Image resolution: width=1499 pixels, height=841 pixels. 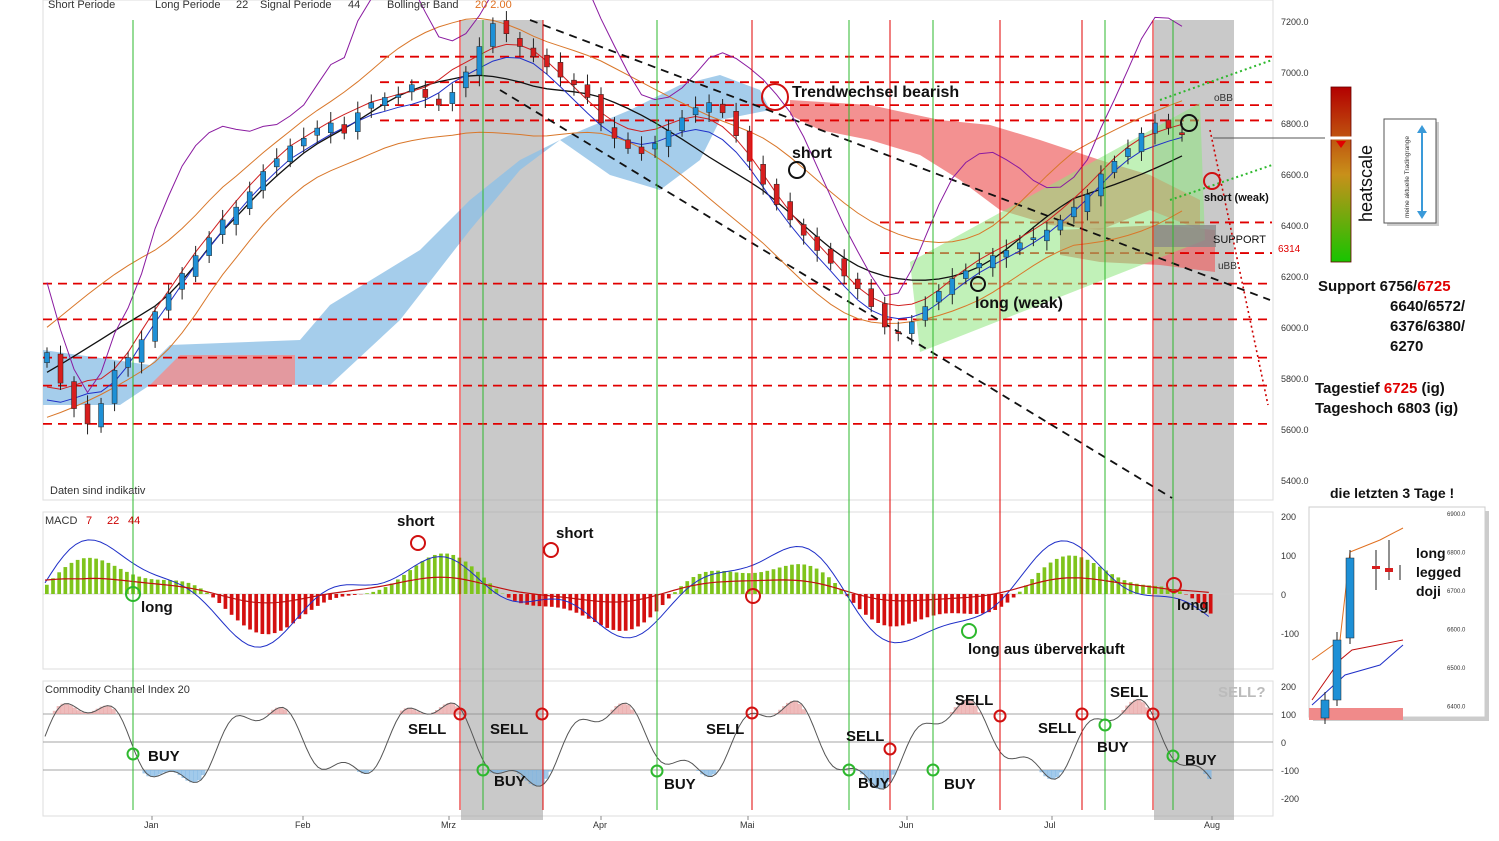 What do you see at coordinates (510, 781) in the screenshot?
I see `cci-buy-2: BUY` at bounding box center [510, 781].